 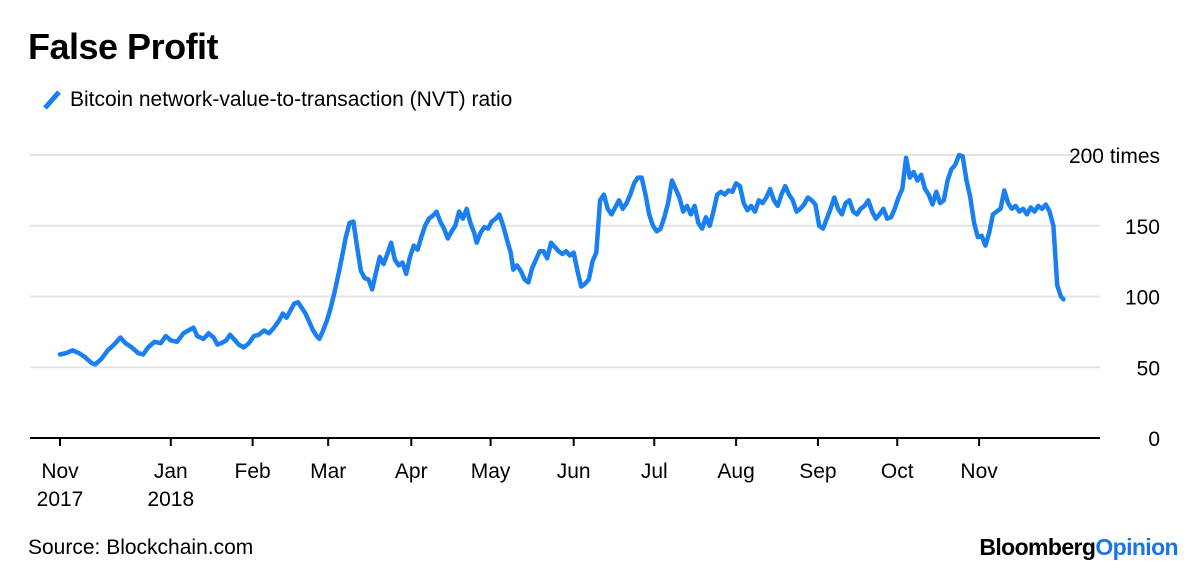 What do you see at coordinates (60, 499) in the screenshot?
I see `x-tick-sublabel-0: 2017` at bounding box center [60, 499].